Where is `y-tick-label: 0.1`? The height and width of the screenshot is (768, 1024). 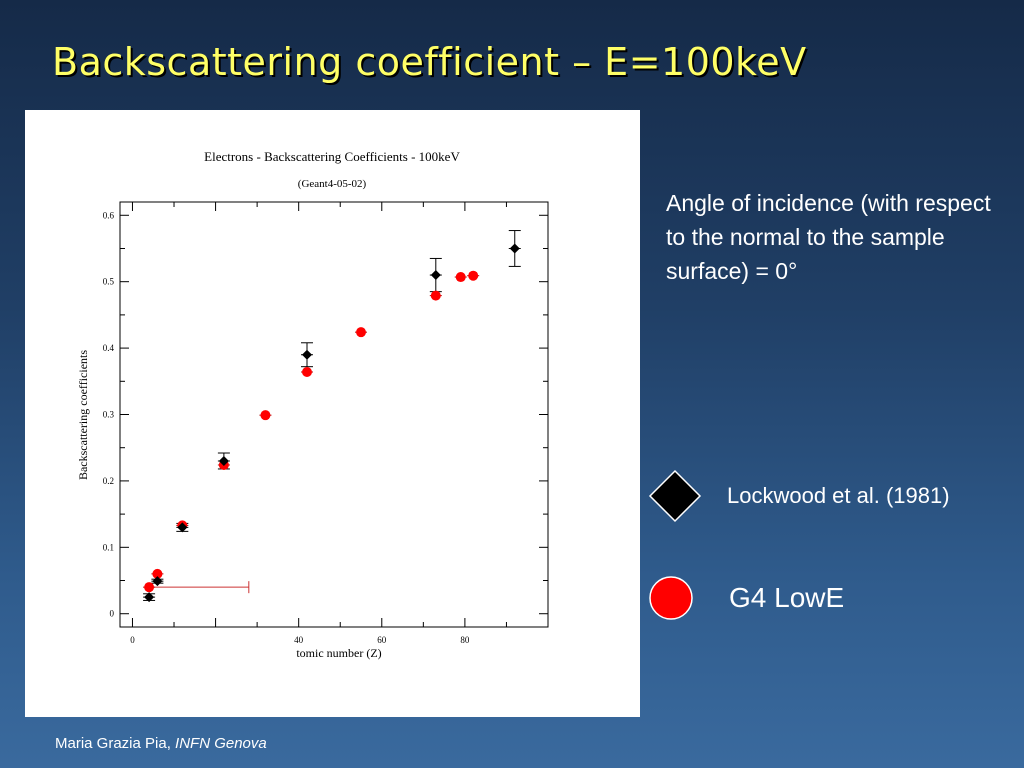 y-tick-label: 0.1 is located at coordinates (108, 547).